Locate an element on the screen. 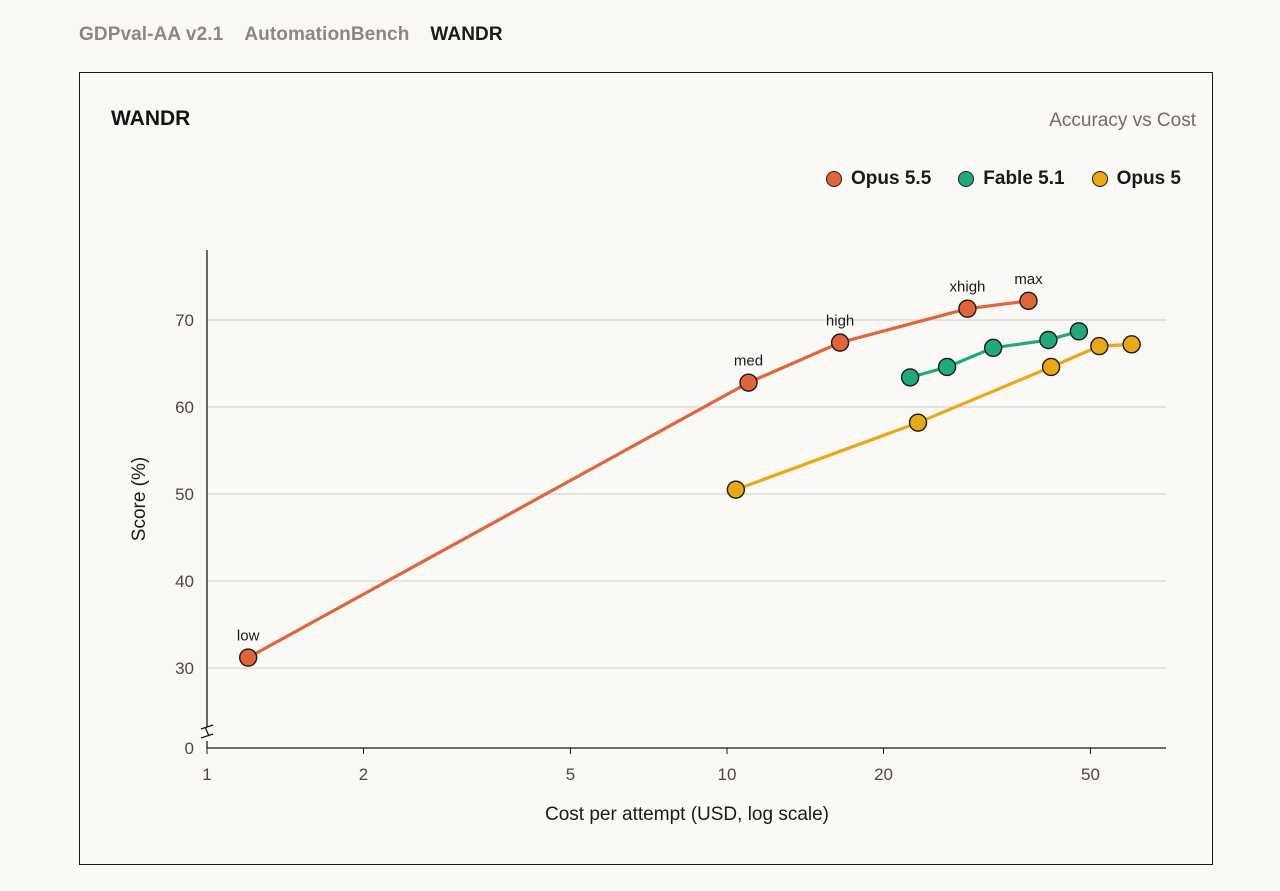 The width and height of the screenshot is (1280, 891). y-tick-label: 70 is located at coordinates (184, 320).